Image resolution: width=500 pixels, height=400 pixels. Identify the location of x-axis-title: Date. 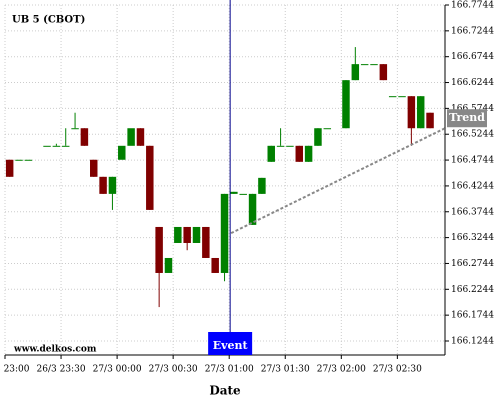
(225, 391).